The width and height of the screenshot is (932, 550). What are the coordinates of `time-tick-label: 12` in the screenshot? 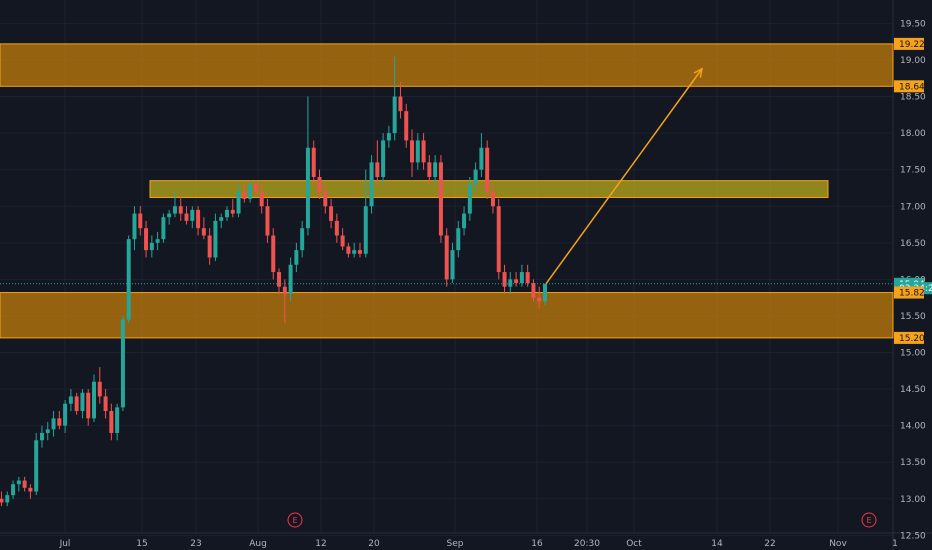 It's located at (320, 544).